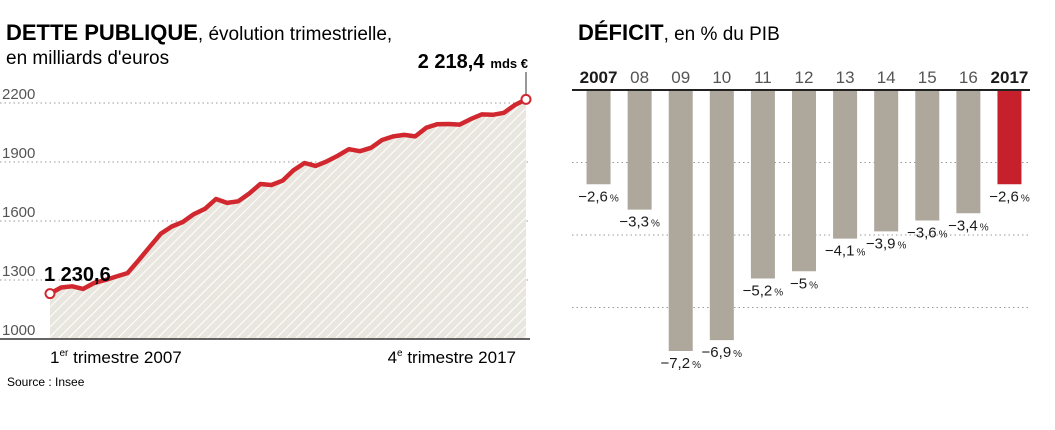  I want to click on deficit-value-label: −6,9%, so click(722, 352).